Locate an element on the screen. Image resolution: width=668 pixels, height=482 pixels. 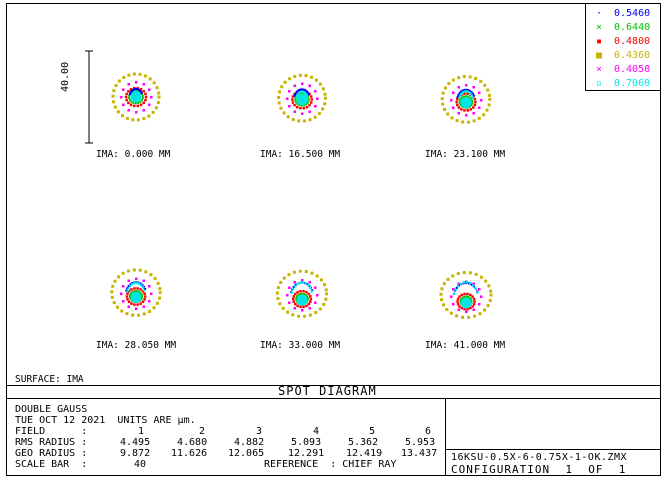
geo-value: 12.419 is located at coordinates (364, 453).